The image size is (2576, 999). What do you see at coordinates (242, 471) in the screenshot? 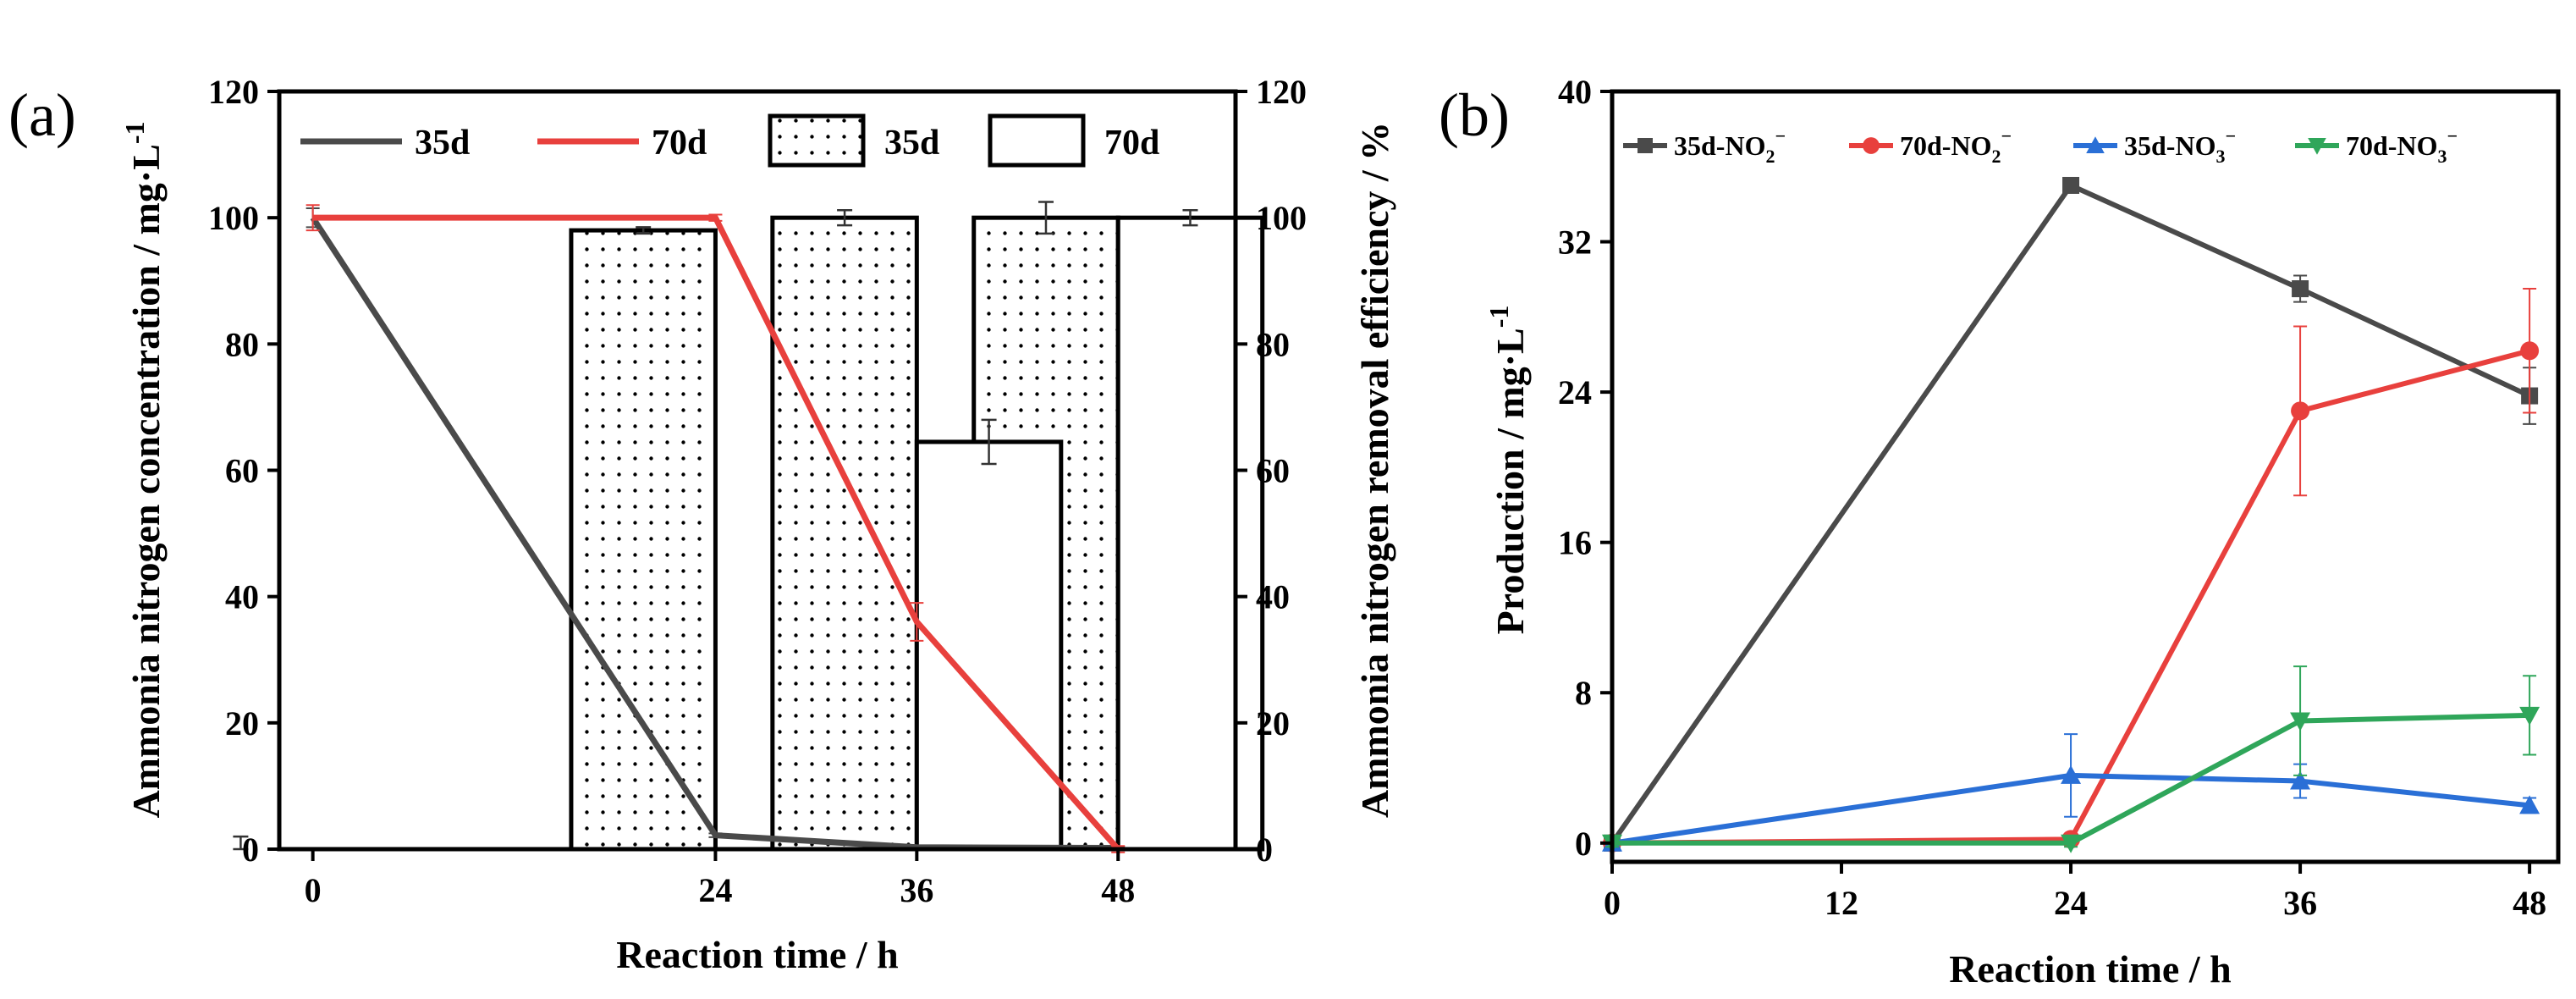
I see `a-left-tick-label: 60` at bounding box center [242, 471].